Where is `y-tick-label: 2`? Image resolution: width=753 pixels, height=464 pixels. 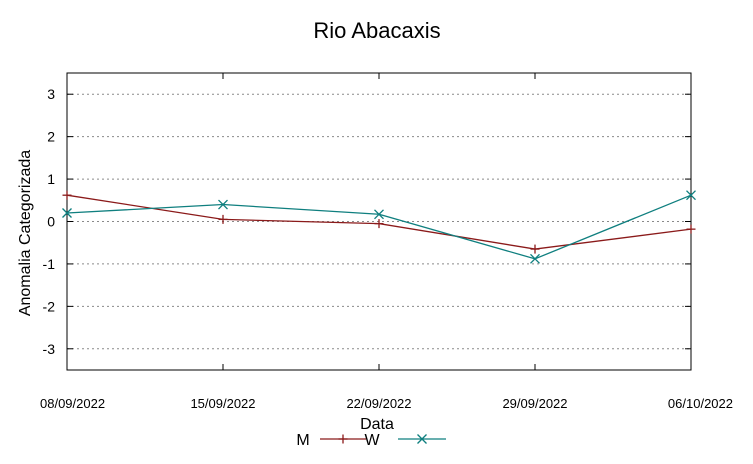 y-tick-label: 2 is located at coordinates (51, 137).